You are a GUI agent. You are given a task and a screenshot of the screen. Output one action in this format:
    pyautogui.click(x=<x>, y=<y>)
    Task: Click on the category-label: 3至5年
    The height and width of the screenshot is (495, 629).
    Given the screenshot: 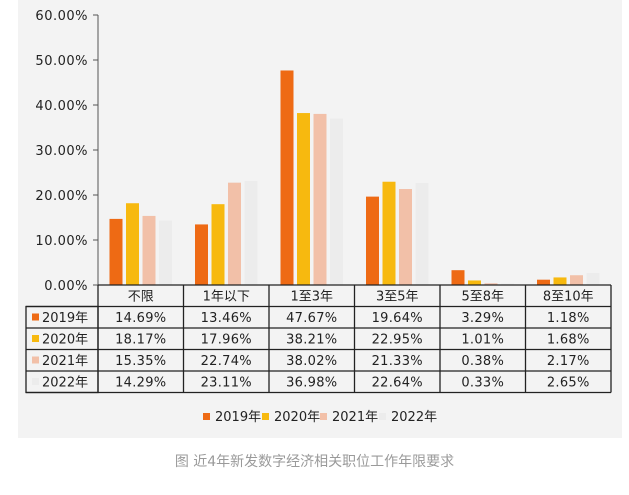 What is the action you would take?
    pyautogui.click(x=397, y=297)
    